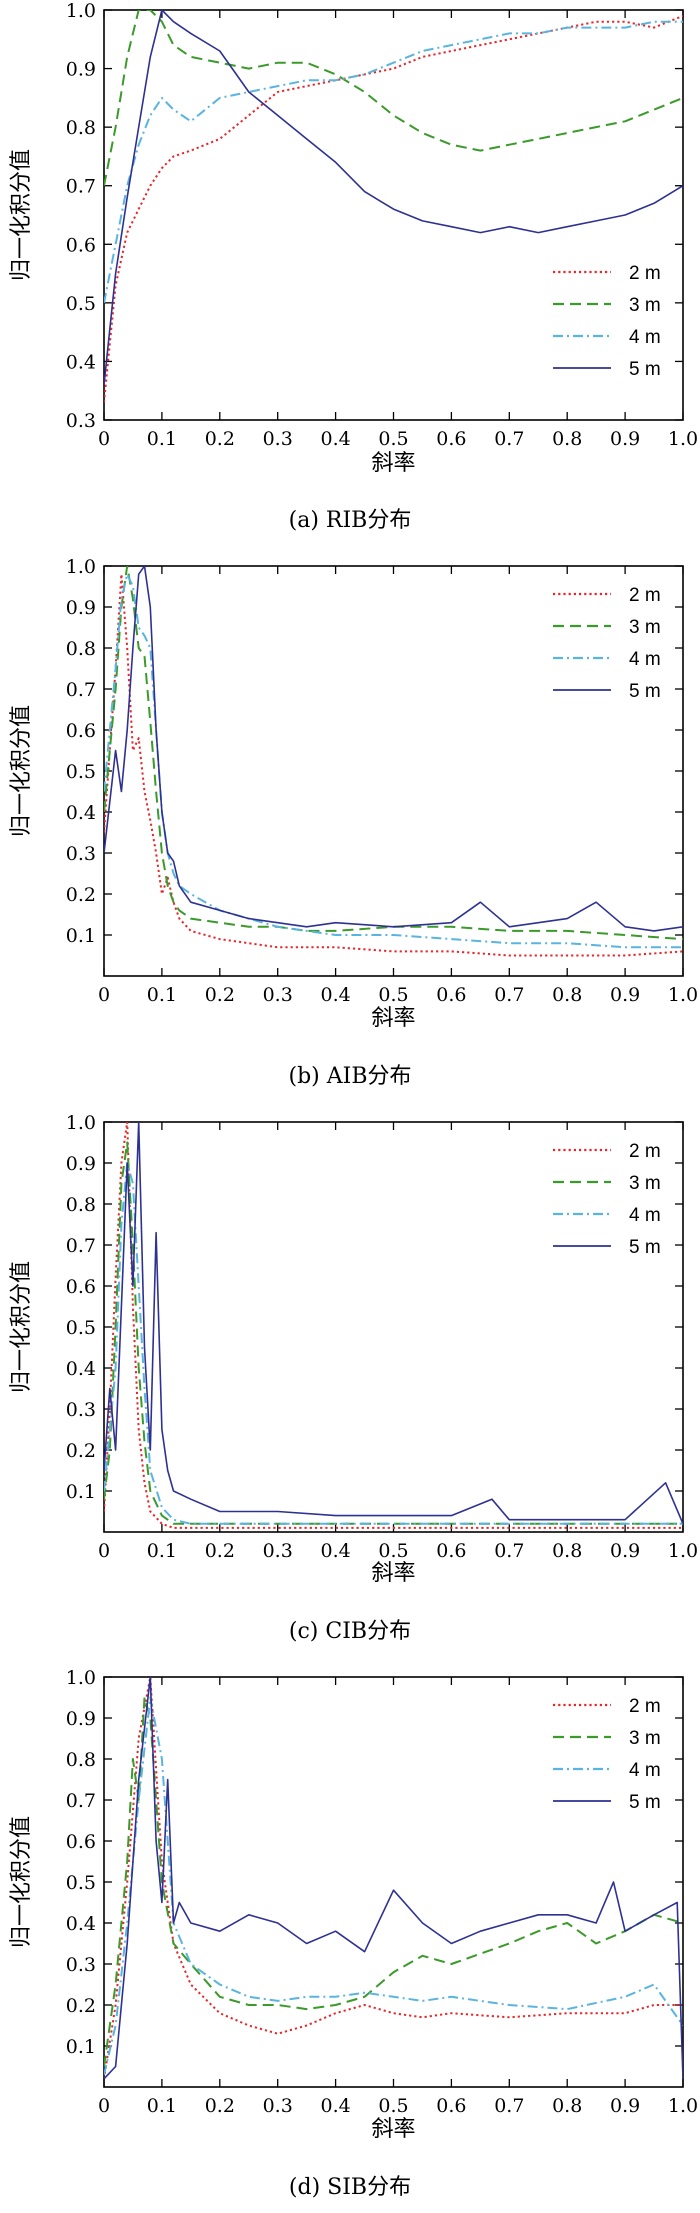 The width and height of the screenshot is (700, 2213). What do you see at coordinates (81, 1492) in the screenshot?
I see `y-tick-label: 0.1` at bounding box center [81, 1492].